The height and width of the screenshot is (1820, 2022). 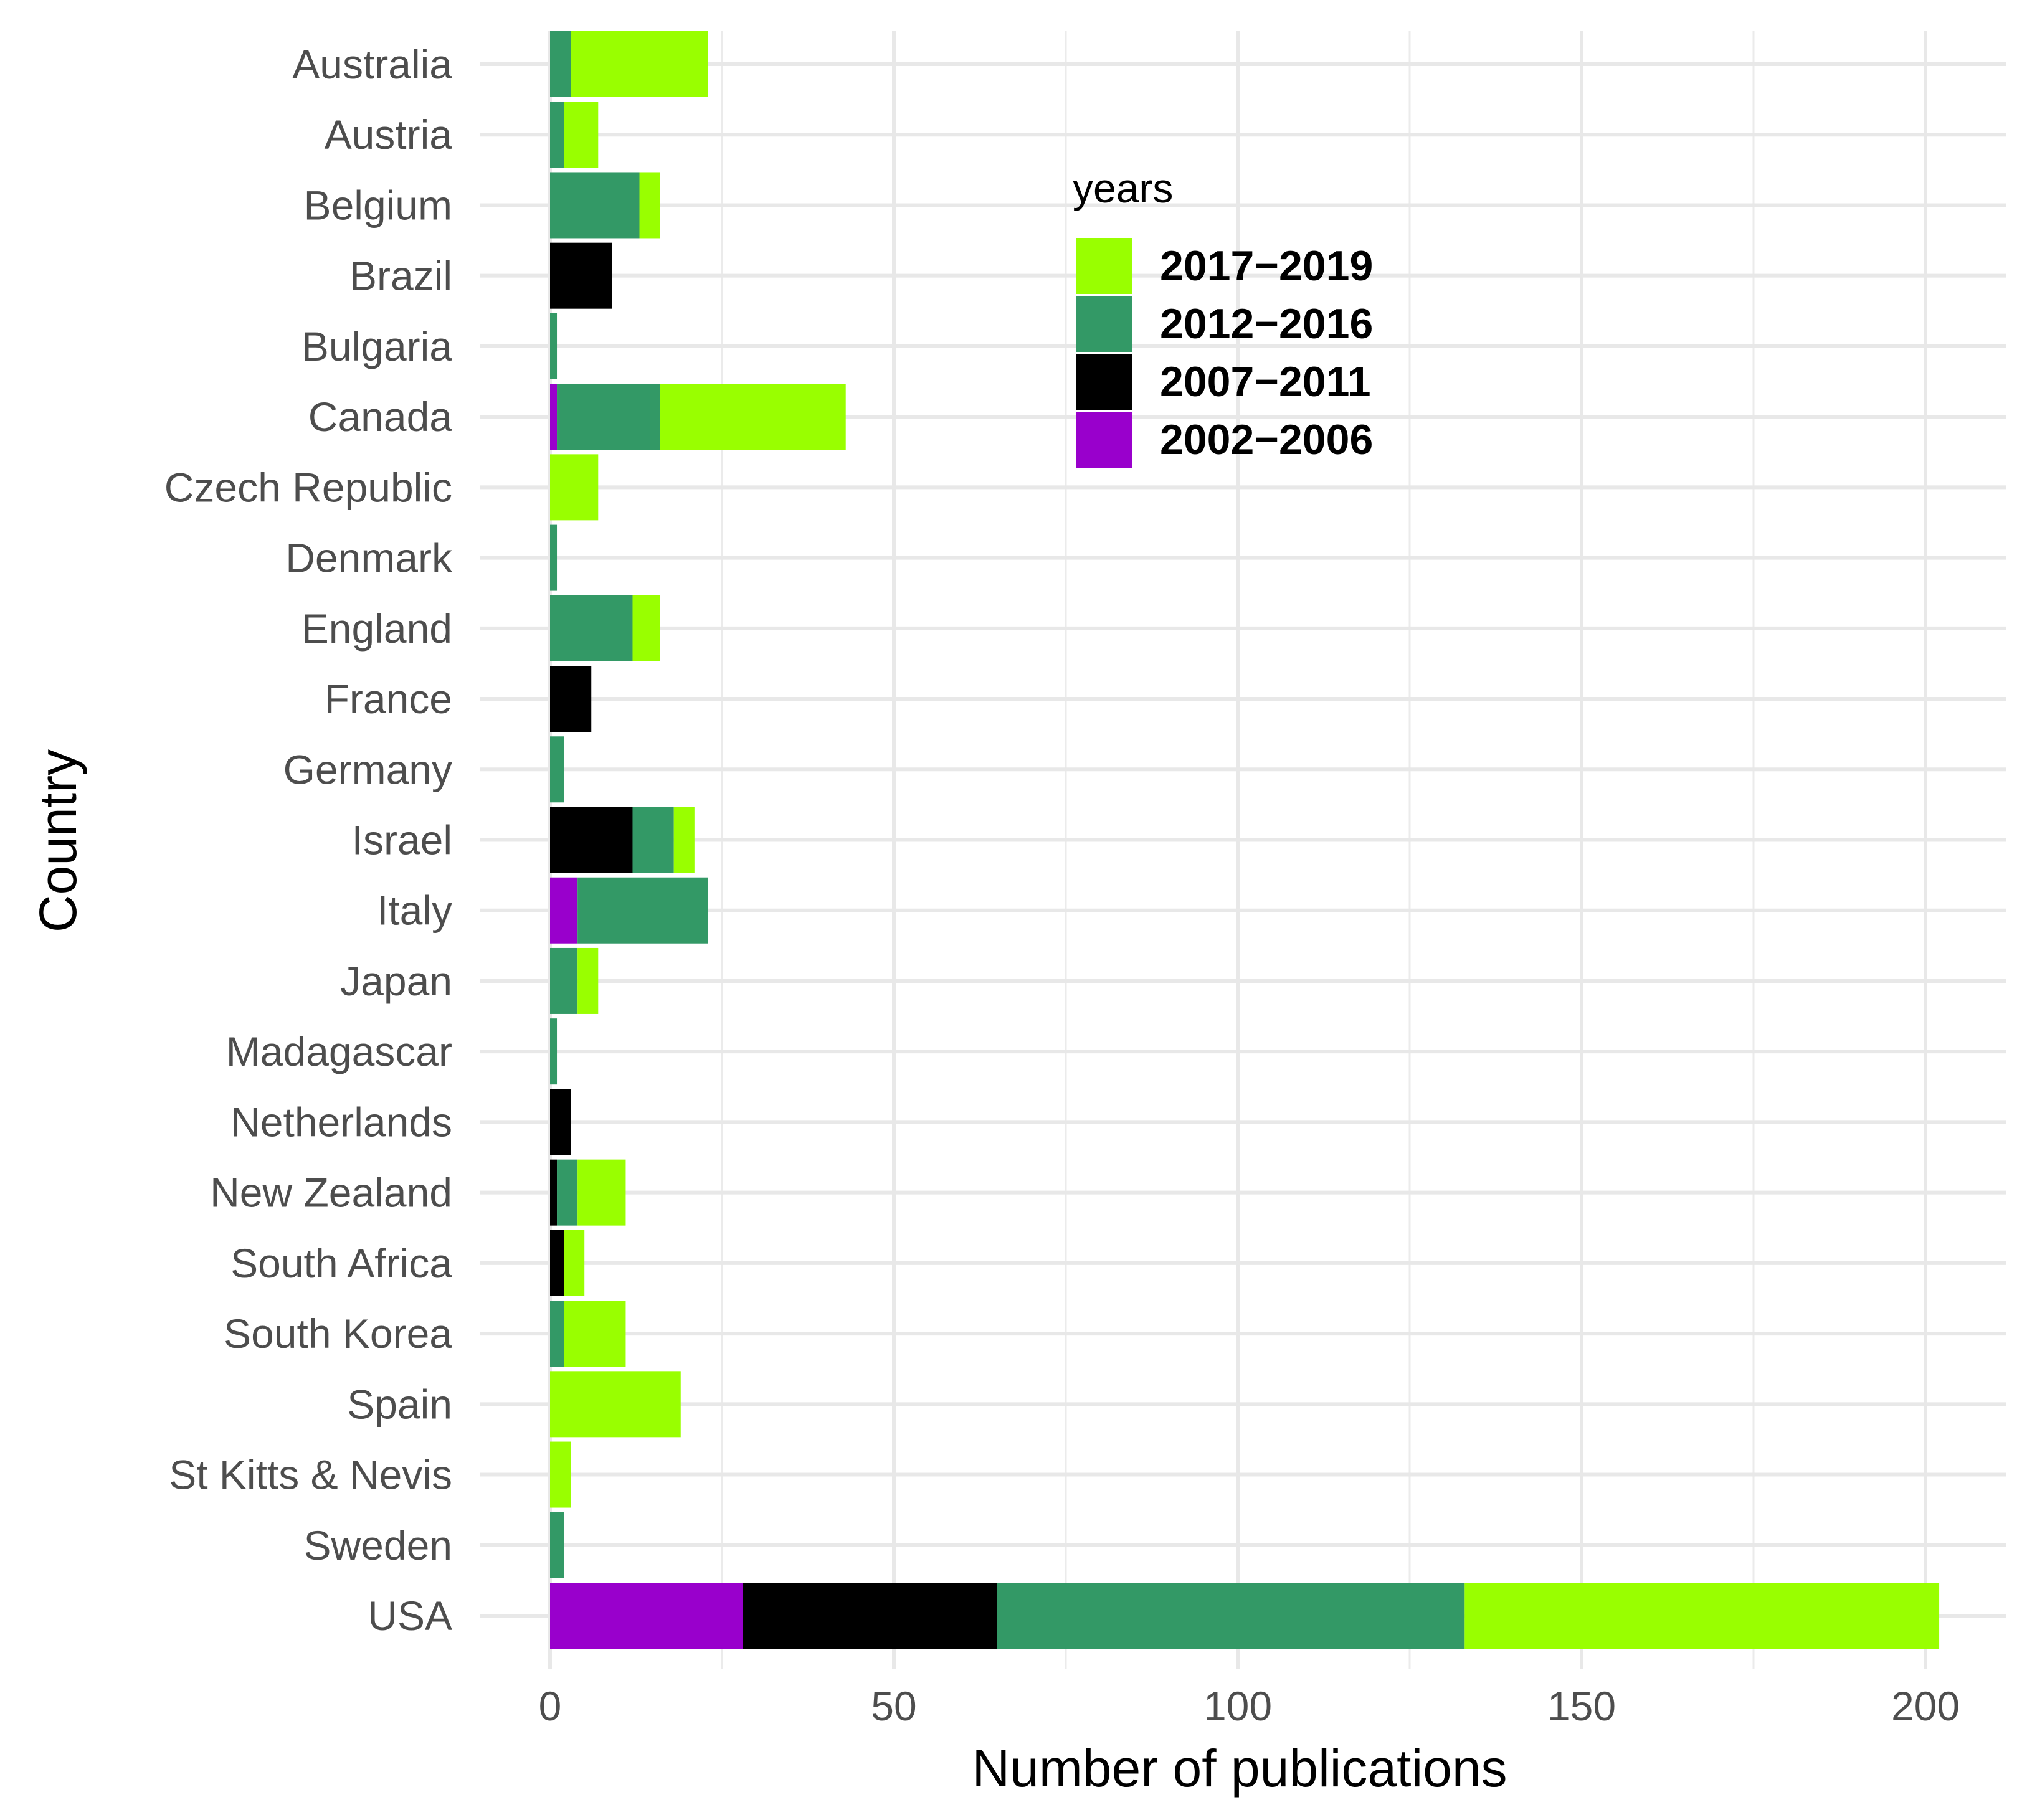 I want to click on x-tick-label: 50, so click(x=893, y=1706).